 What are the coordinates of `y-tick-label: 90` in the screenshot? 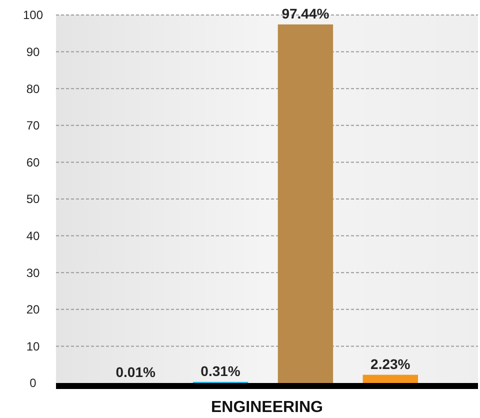 It's located at (33, 52).